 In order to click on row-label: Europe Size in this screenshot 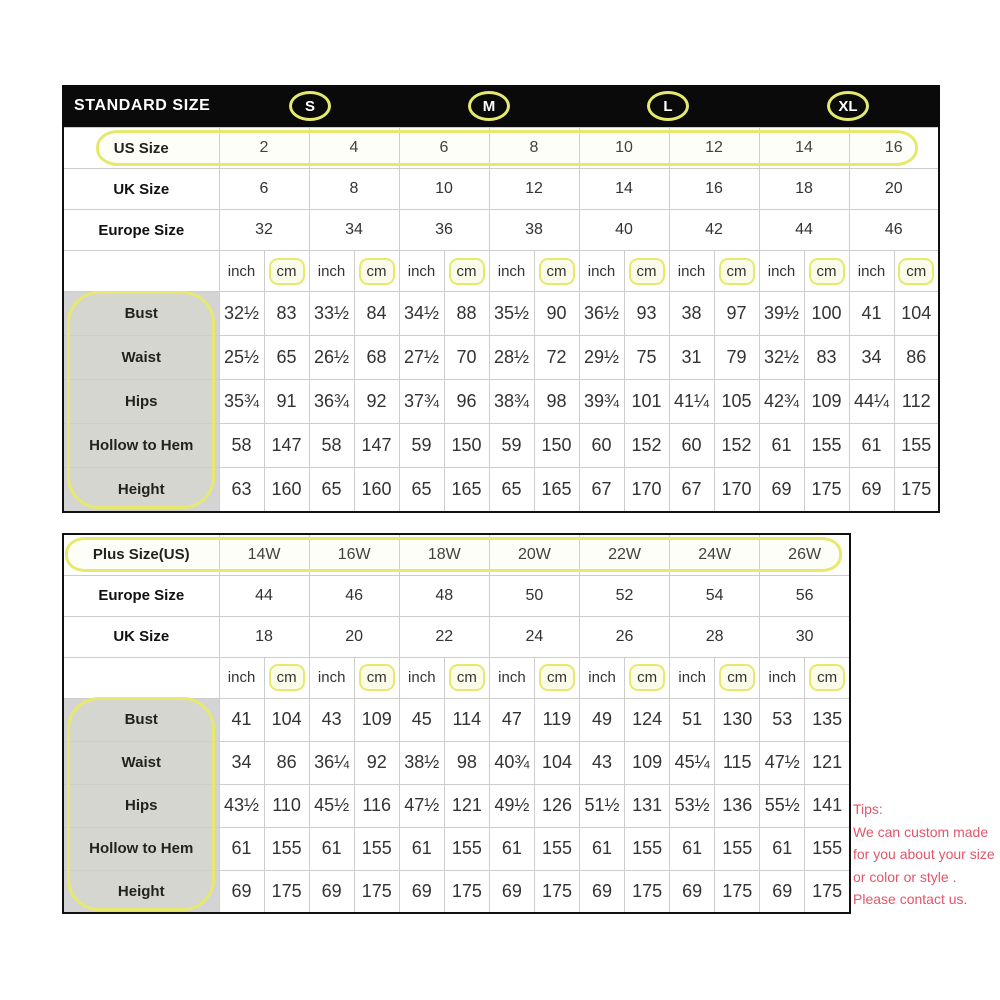, I will do `click(141, 230)`.